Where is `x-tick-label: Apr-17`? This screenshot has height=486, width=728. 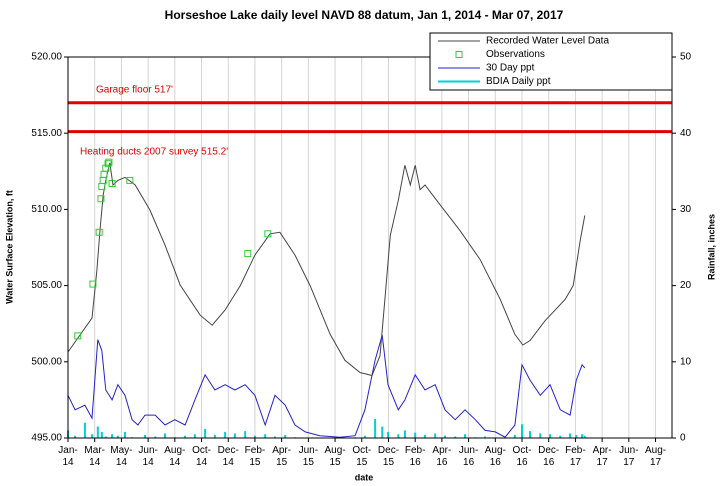
x-tick-label: Apr-17 is located at coordinates (602, 456).